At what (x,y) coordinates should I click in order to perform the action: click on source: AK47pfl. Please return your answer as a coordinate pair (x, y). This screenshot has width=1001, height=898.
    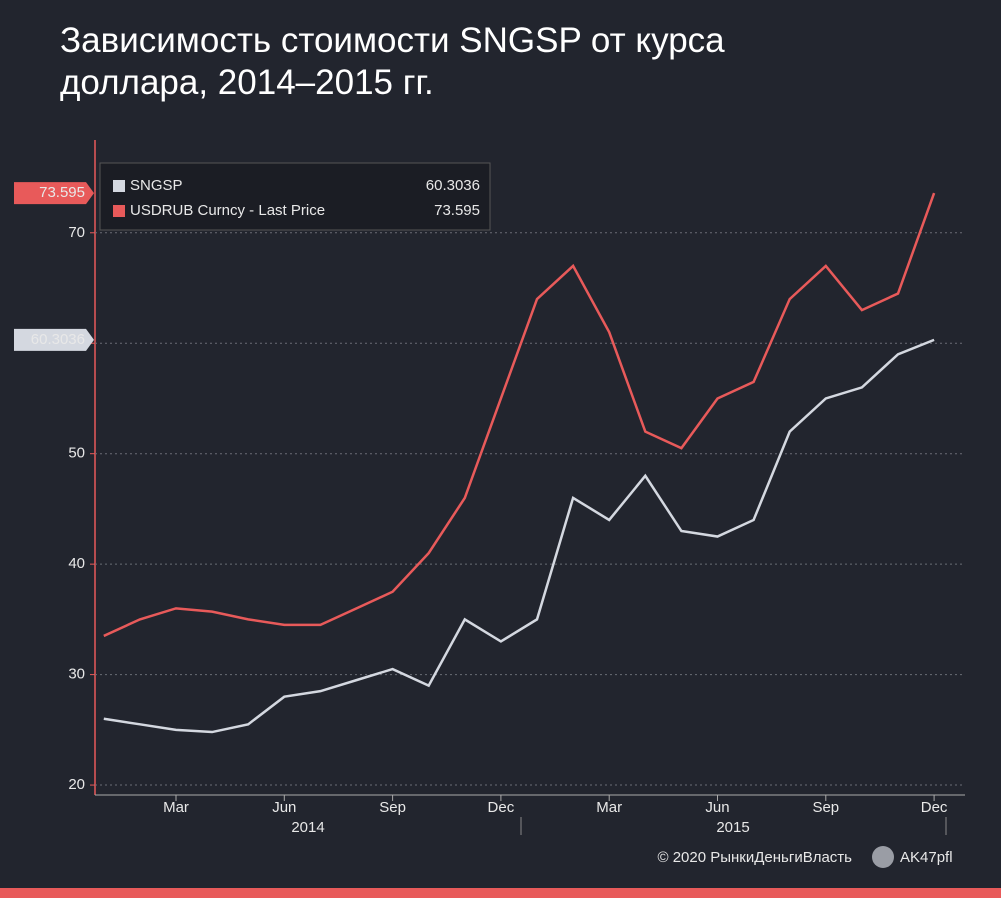
    Looking at the image, I should click on (926, 857).